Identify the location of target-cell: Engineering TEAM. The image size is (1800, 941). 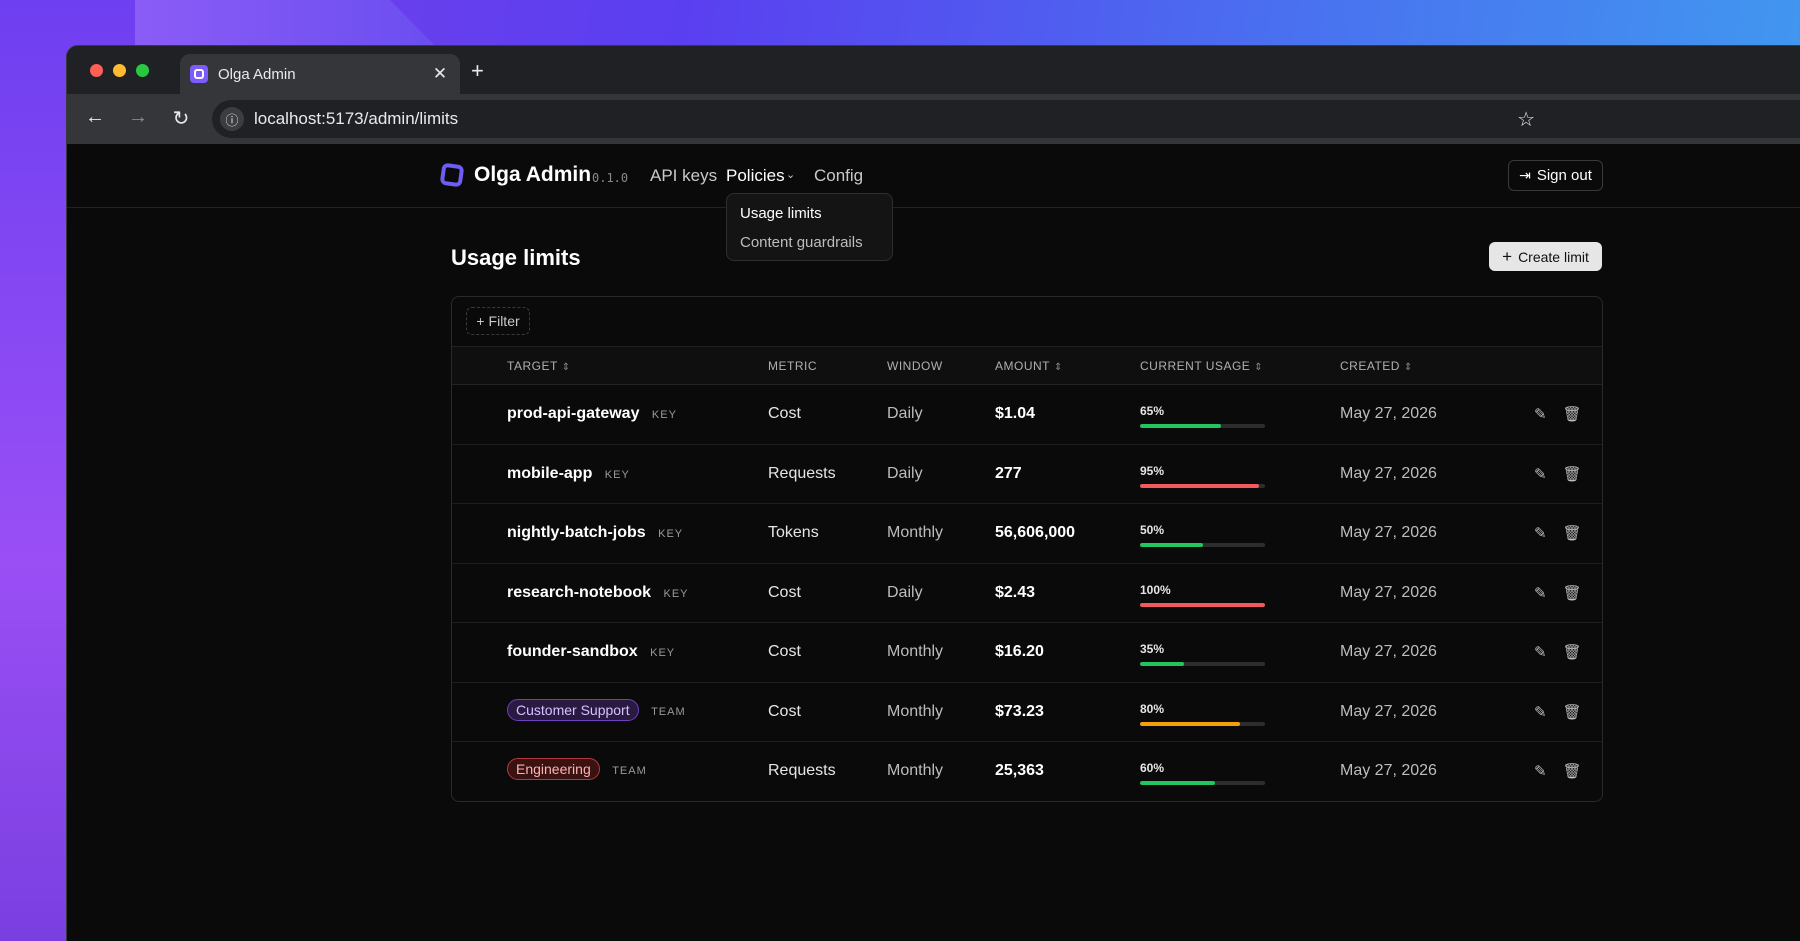
(577, 769).